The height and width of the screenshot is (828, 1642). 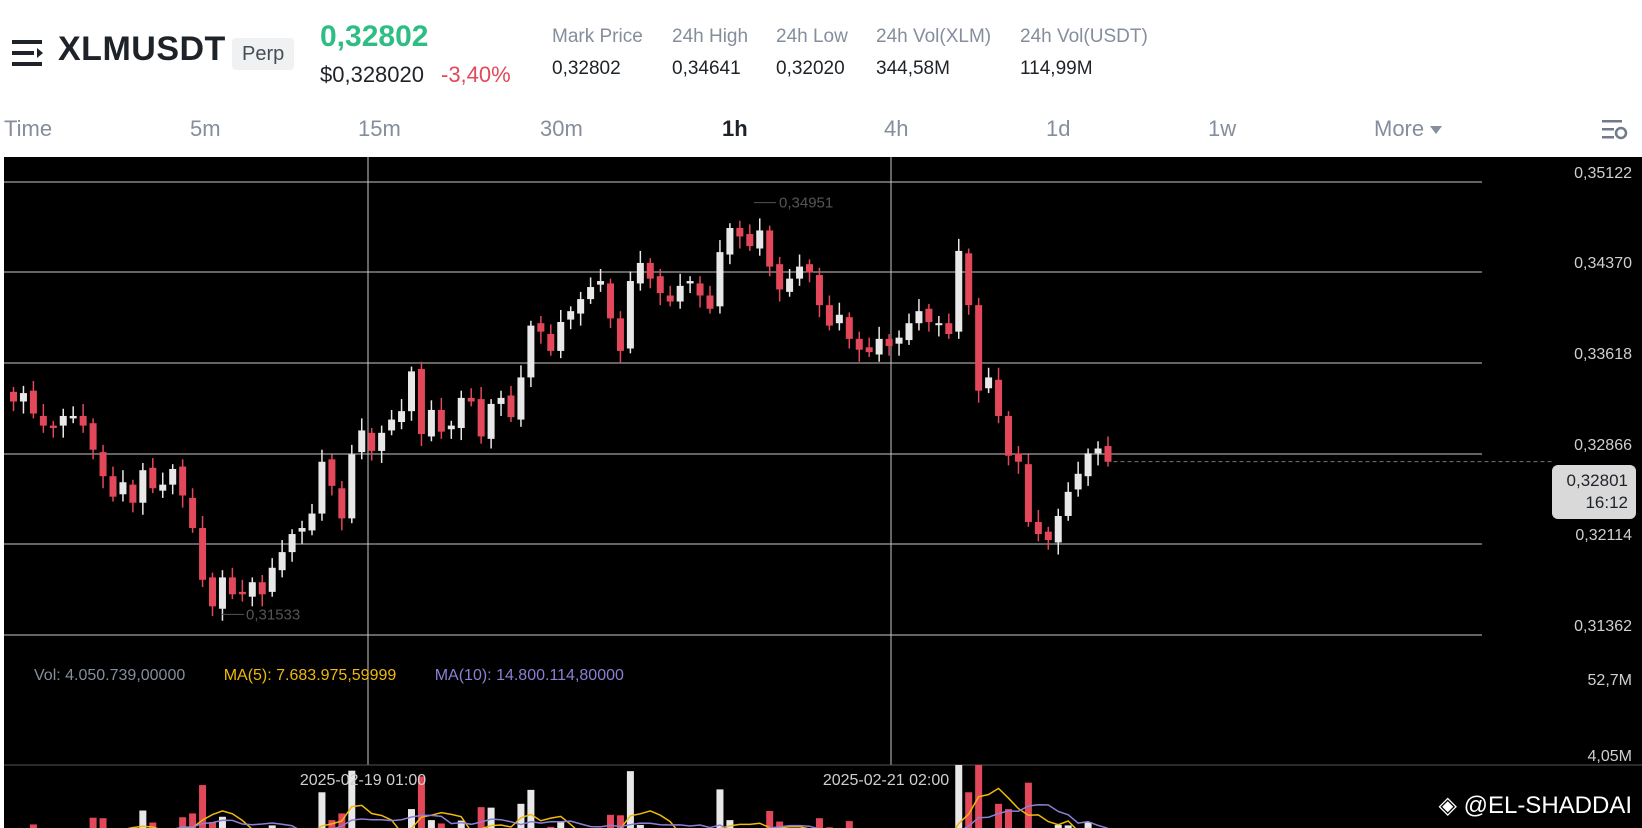 I want to click on stat-value: 0,32802, so click(x=586, y=68).